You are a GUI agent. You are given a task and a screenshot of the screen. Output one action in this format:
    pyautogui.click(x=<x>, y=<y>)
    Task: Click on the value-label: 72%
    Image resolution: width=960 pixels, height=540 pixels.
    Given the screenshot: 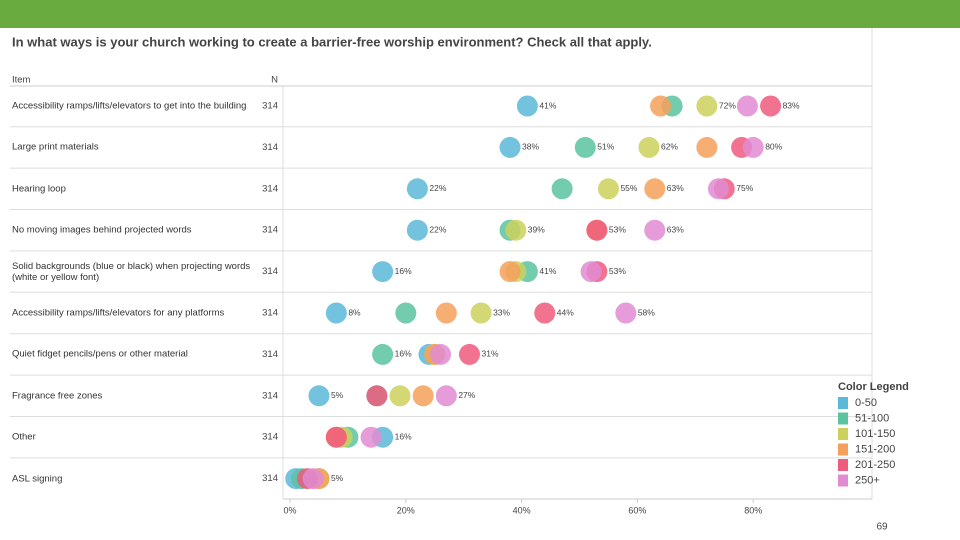 What is the action you would take?
    pyautogui.click(x=727, y=105)
    